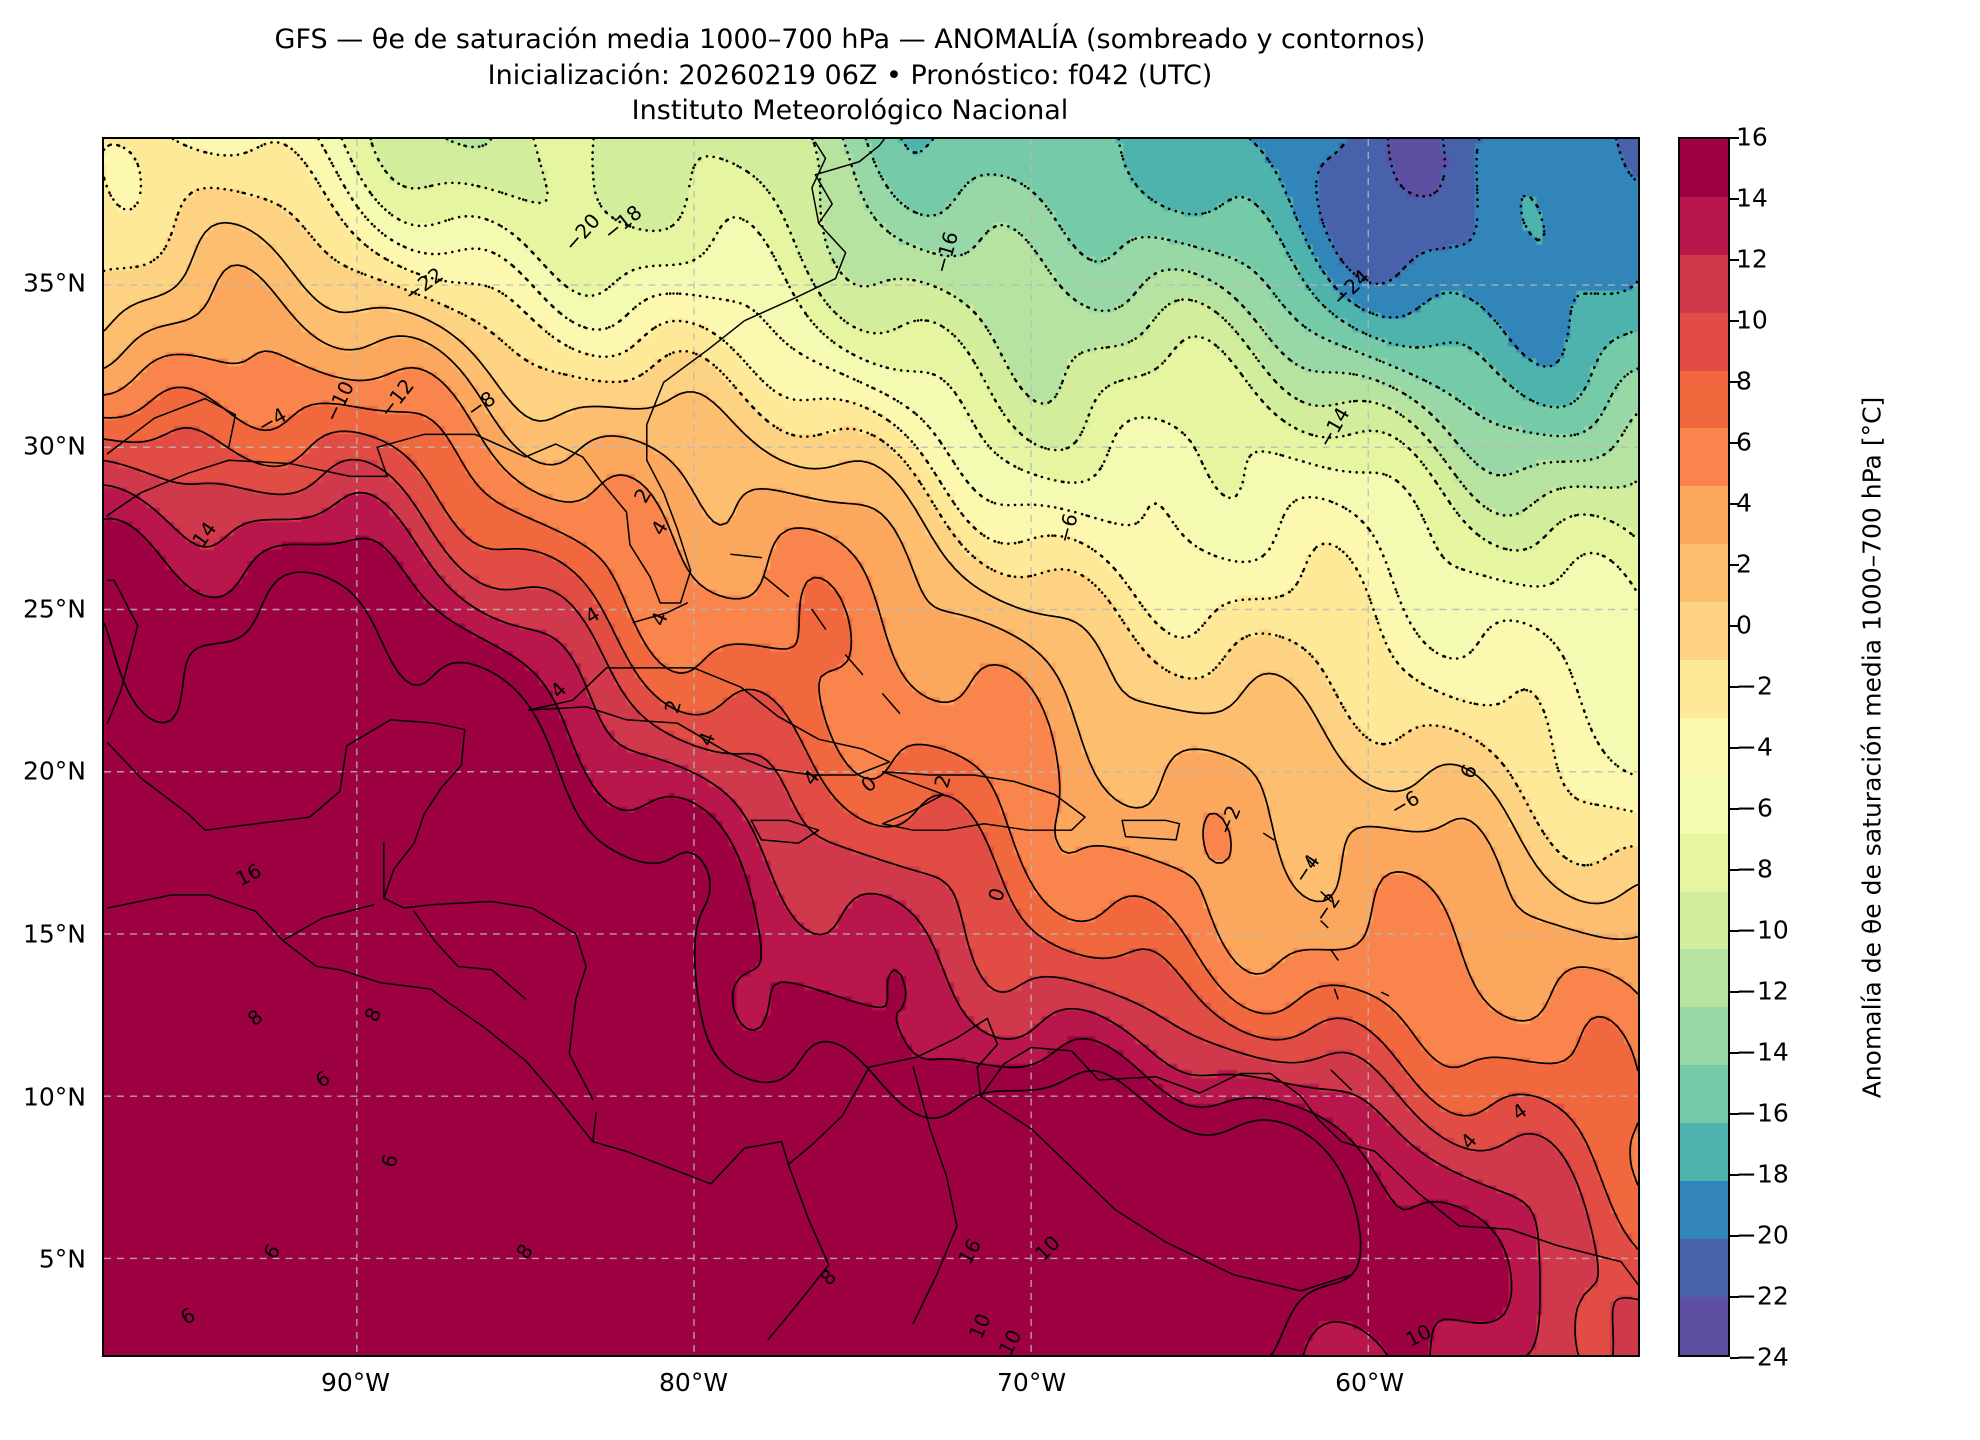  I want to click on contour-label: −16, so click(946, 252).